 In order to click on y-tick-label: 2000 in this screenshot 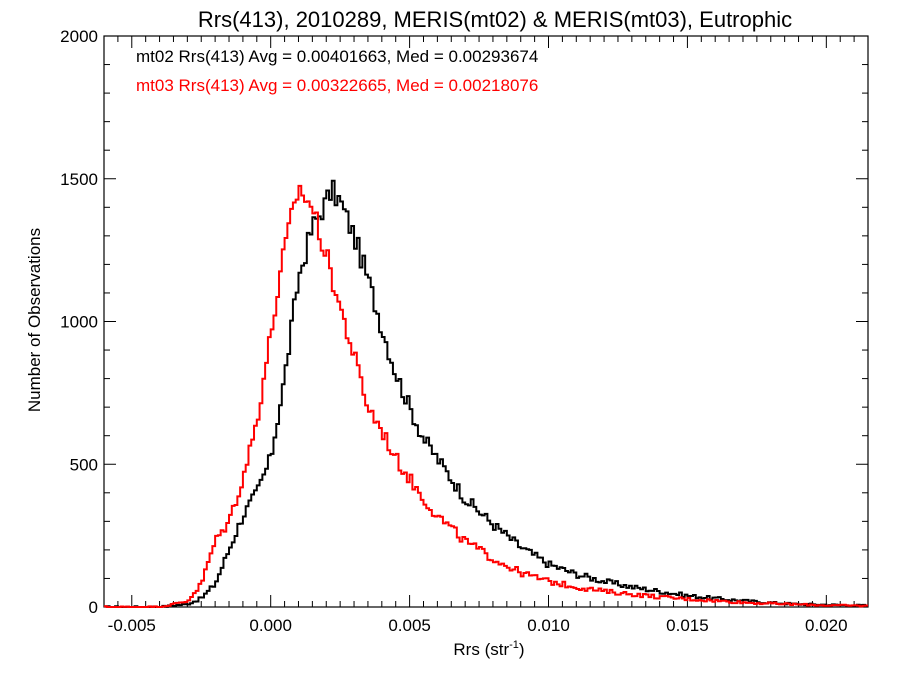, I will do `click(79, 36)`.